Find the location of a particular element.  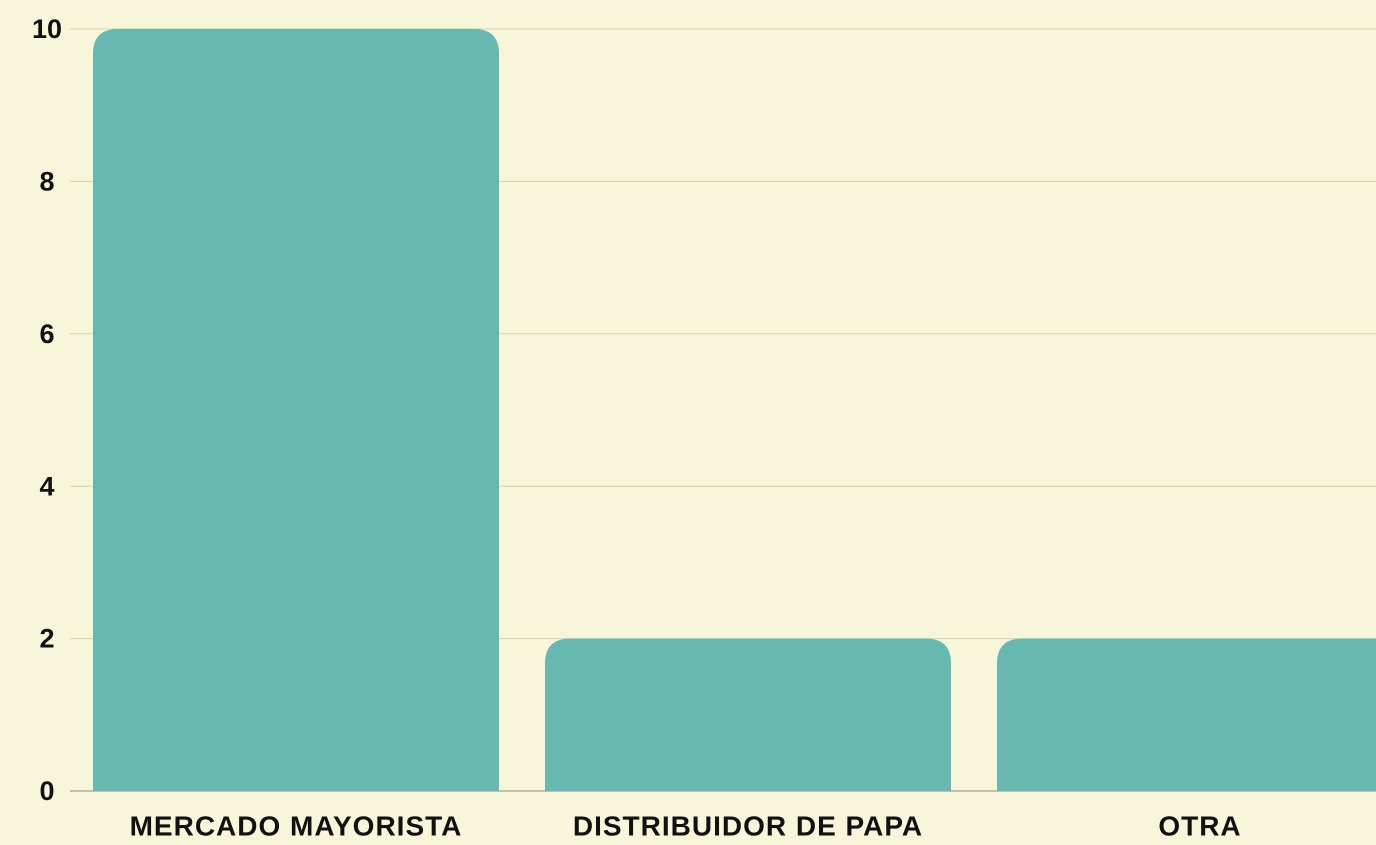

y-tick-label: 10 is located at coordinates (47, 29).